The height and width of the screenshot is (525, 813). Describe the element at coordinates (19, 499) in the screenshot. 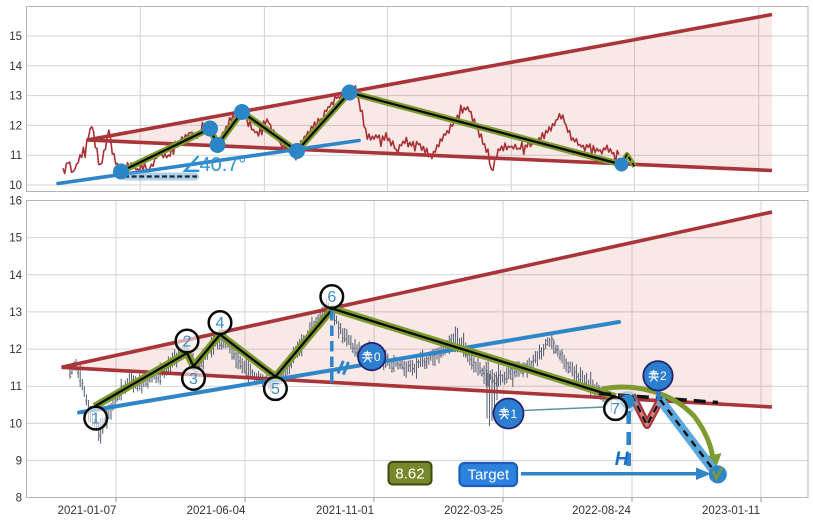

I see `svg-text: 8` at that location.